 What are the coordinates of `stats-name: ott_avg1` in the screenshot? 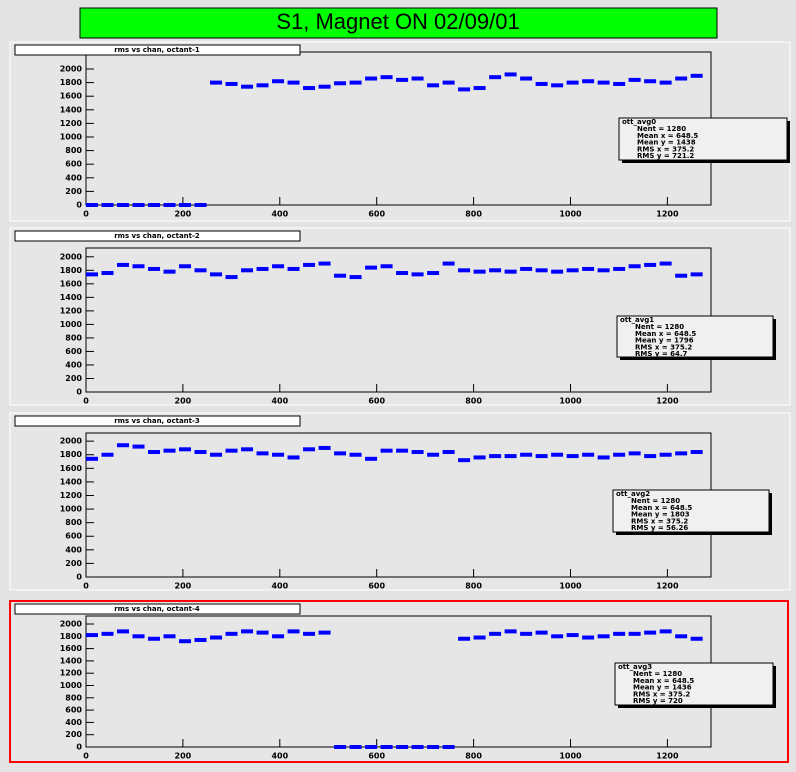 It's located at (637, 320).